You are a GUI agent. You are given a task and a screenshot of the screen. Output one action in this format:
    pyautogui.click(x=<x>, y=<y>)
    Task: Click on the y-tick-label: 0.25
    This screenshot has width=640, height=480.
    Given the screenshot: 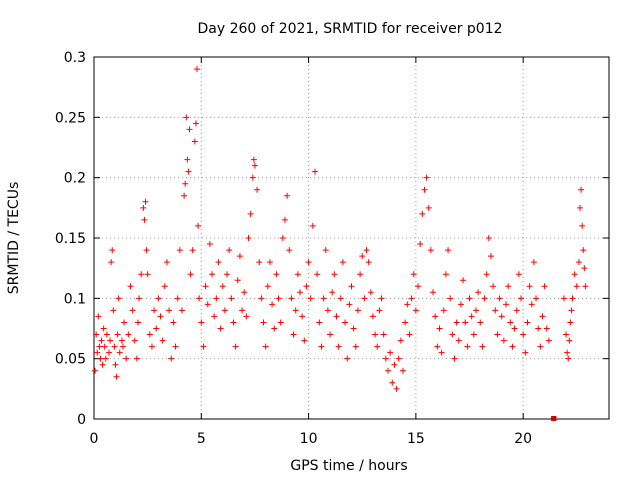 What is the action you would take?
    pyautogui.click(x=70, y=118)
    